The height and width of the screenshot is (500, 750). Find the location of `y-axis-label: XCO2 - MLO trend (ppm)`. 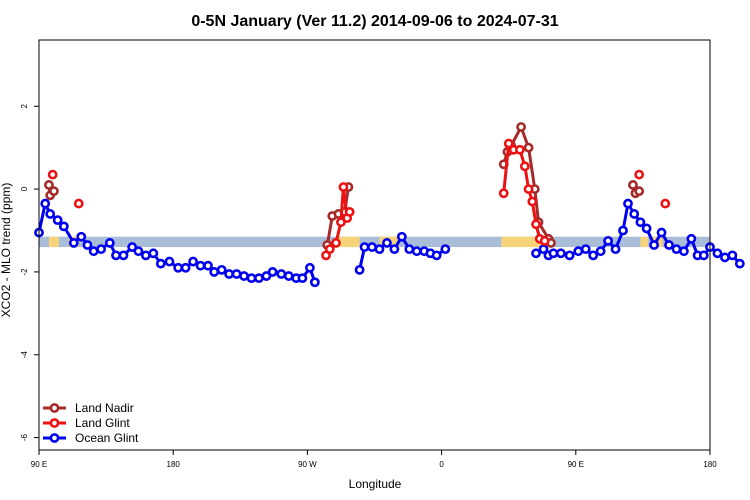

y-axis-label: XCO2 - MLO trend (ppm) is located at coordinates (6, 250).